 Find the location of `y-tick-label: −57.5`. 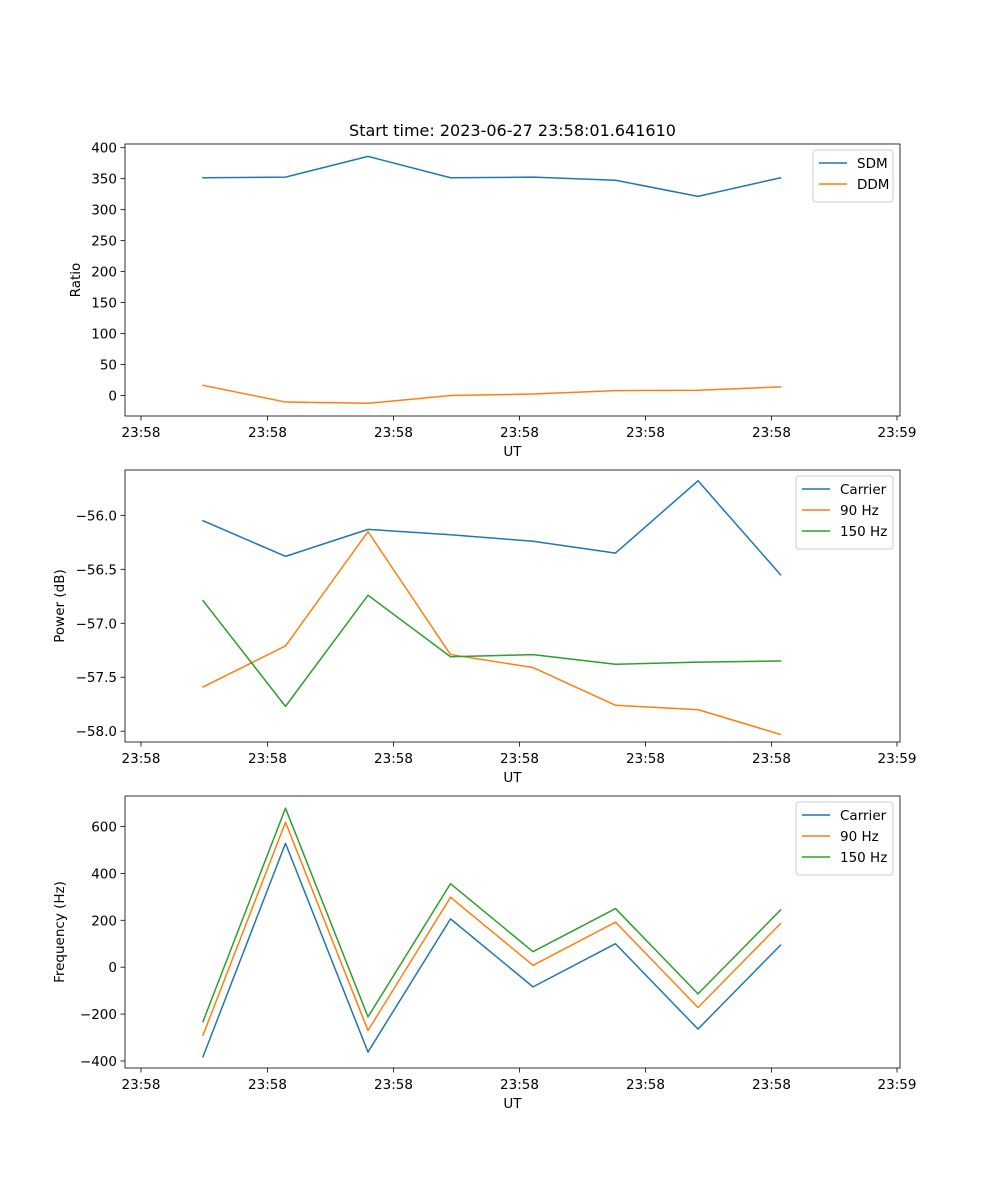

y-tick-label: −57.5 is located at coordinates (96, 678).